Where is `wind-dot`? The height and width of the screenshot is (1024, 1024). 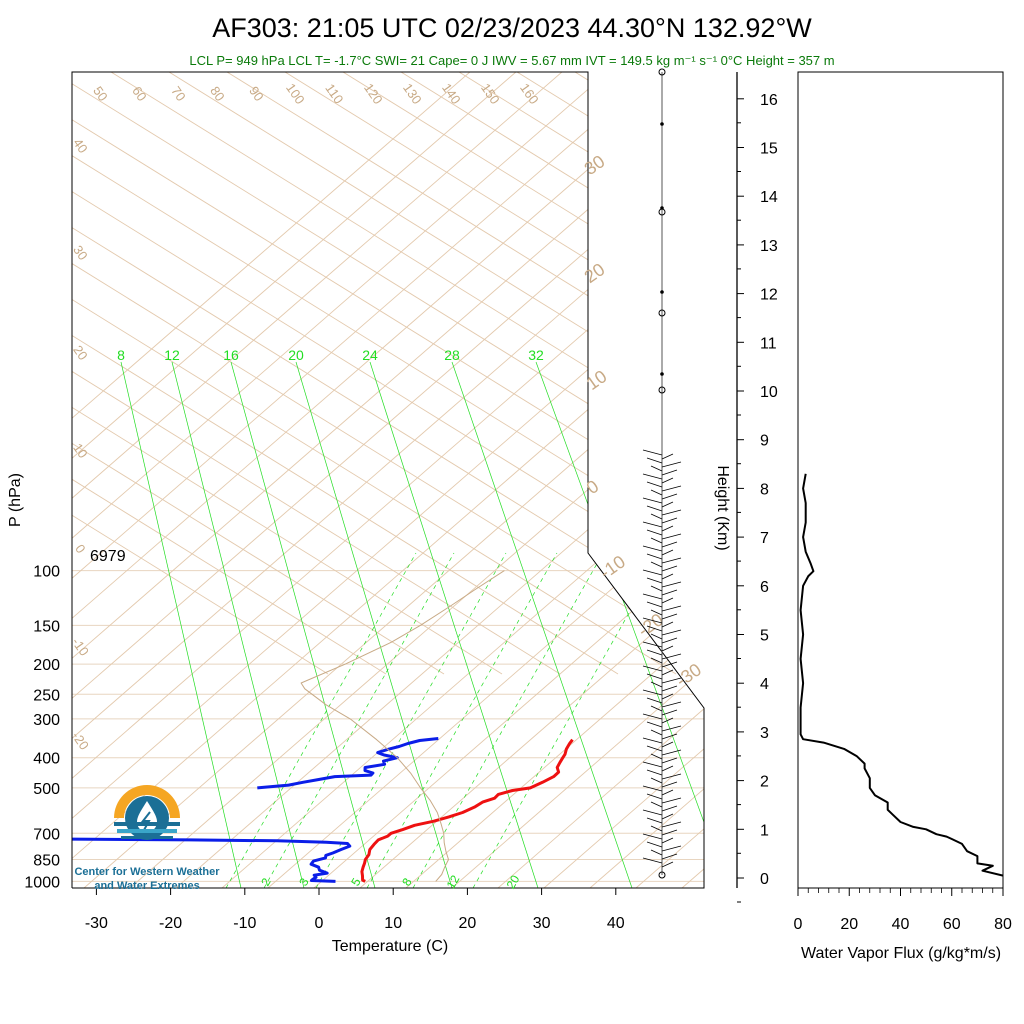 wind-dot is located at coordinates (662, 208).